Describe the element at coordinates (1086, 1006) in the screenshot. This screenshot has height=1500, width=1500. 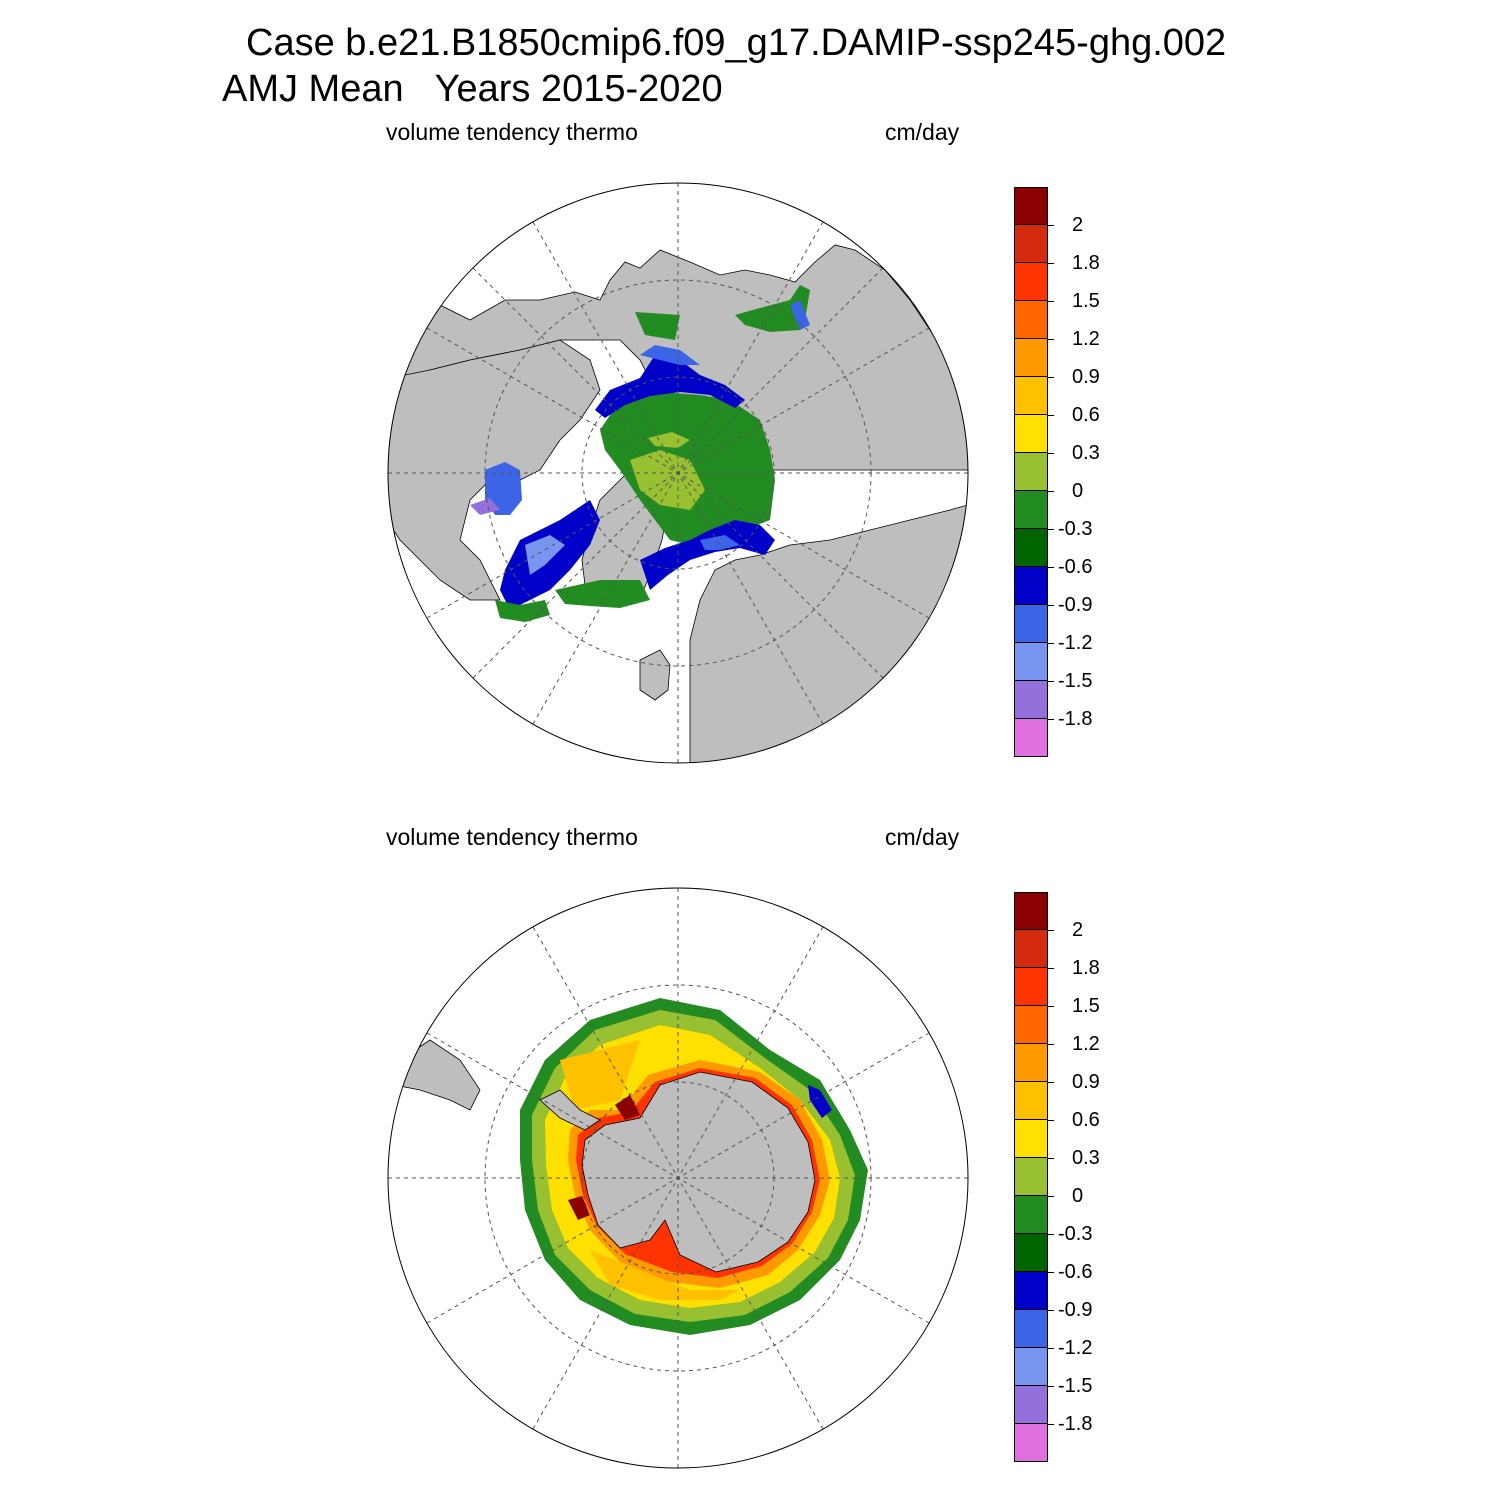
I see `south-colorbar-label: 1.5` at that location.